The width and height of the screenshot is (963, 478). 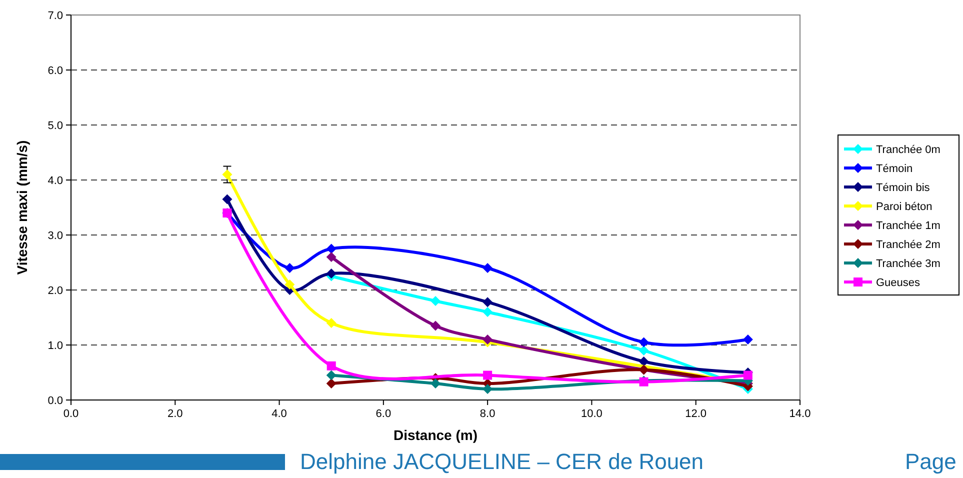 What do you see at coordinates (488, 414) in the screenshot?
I see `x-tick-label: 8.0` at bounding box center [488, 414].